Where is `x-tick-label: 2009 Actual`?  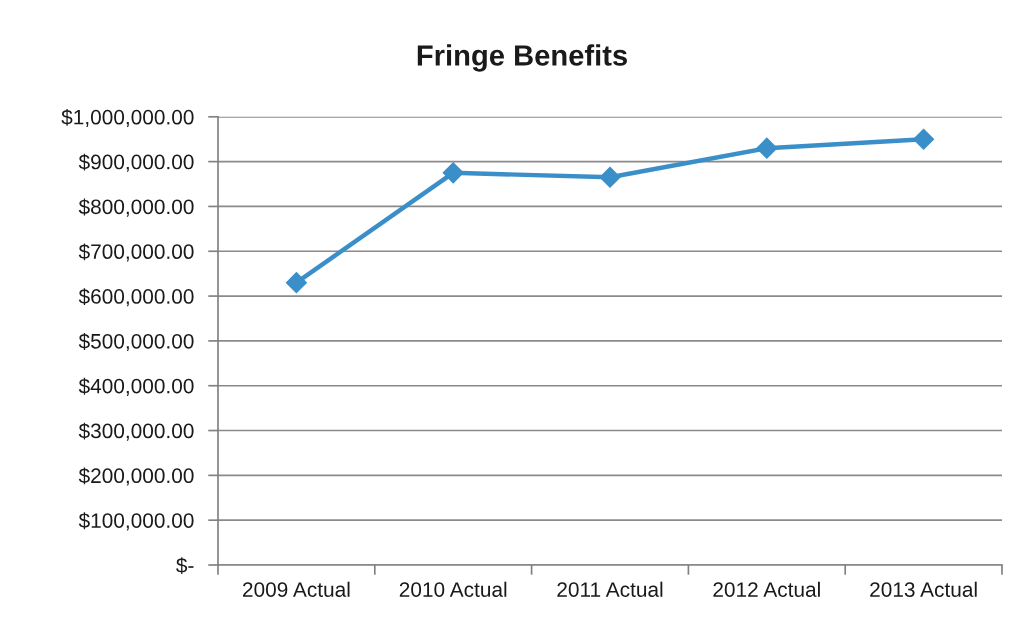 x-tick-label: 2009 Actual is located at coordinates (296, 589).